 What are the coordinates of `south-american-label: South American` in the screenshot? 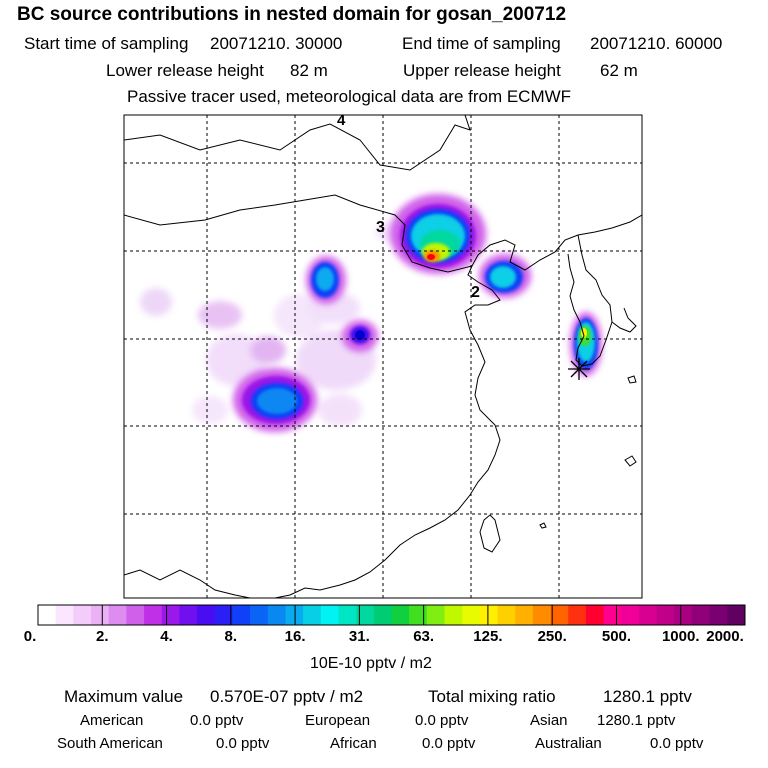 It's located at (110, 743).